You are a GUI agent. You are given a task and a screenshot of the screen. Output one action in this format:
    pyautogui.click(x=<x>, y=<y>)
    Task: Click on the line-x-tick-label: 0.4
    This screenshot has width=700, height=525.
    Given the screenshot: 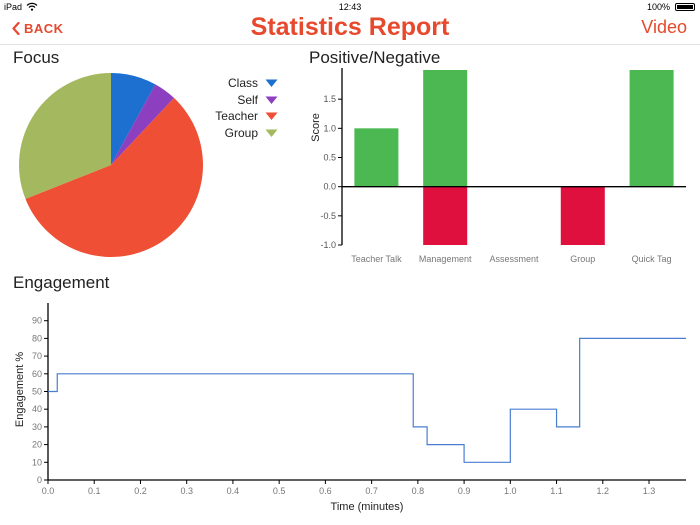 What is the action you would take?
    pyautogui.click(x=233, y=491)
    